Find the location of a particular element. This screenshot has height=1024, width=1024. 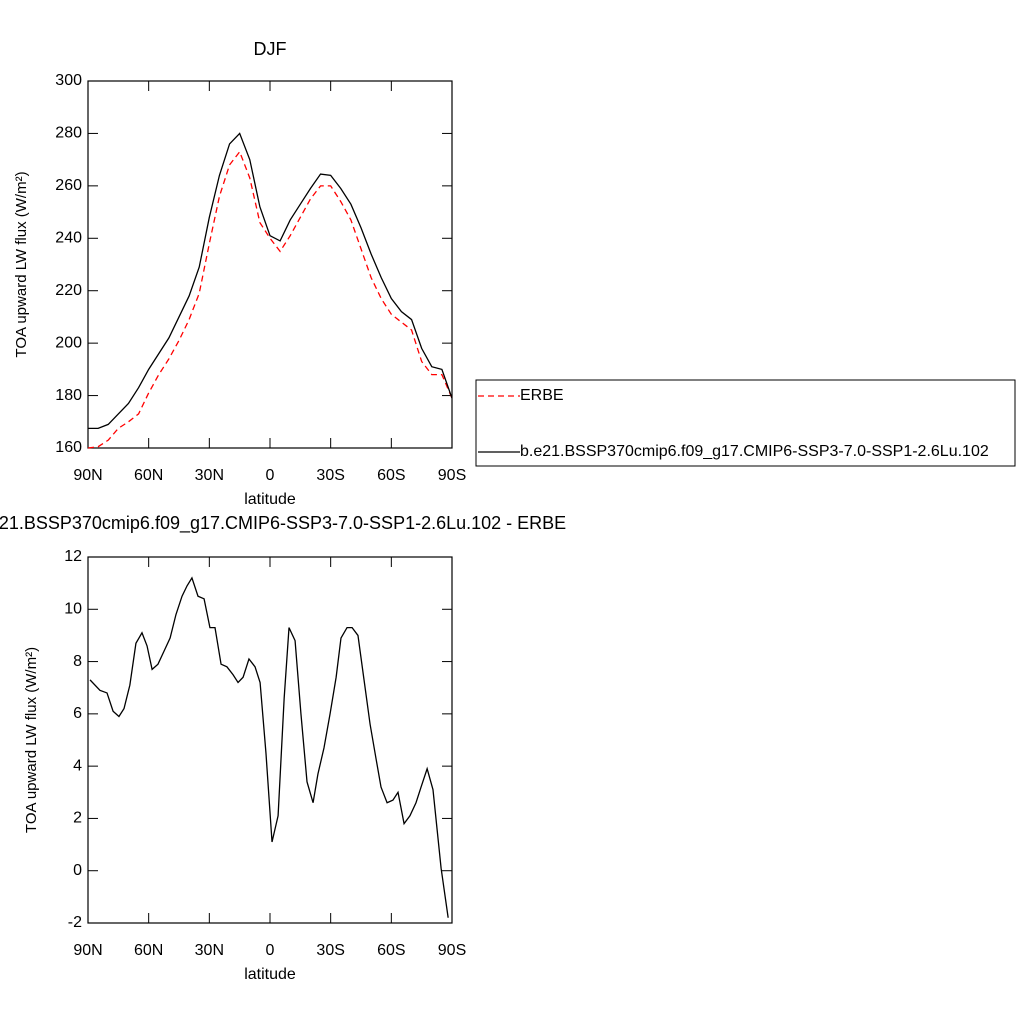

y-tick-label: 0 is located at coordinates (77, 870).